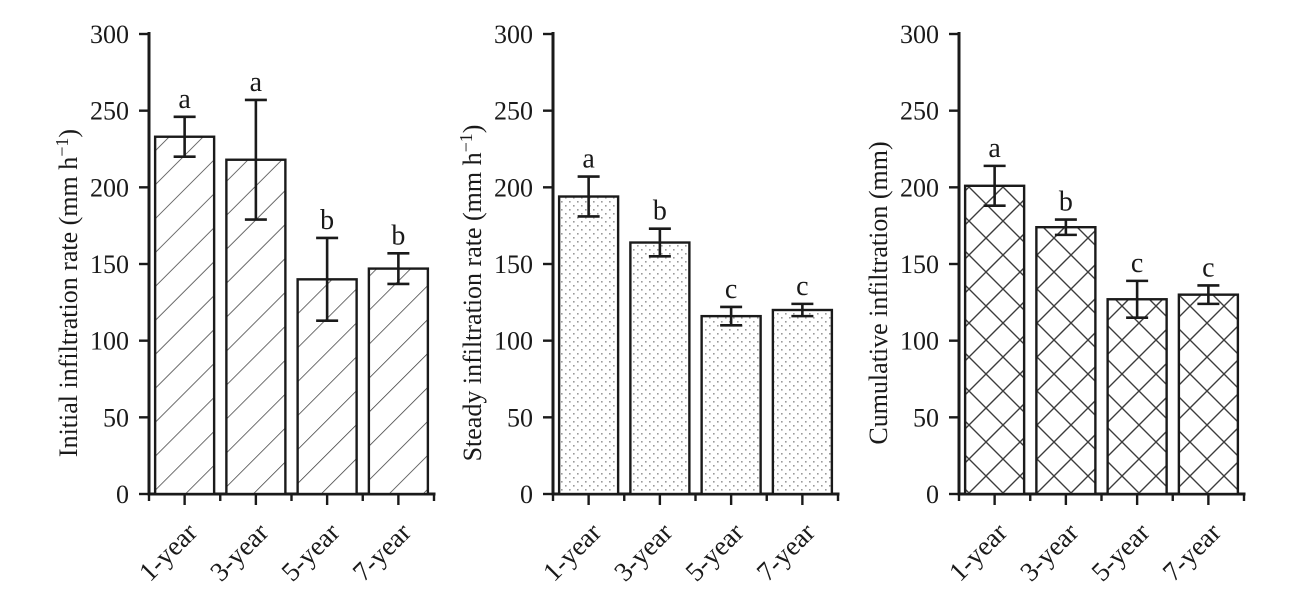 The image size is (1298, 597). What do you see at coordinates (878, 292) in the screenshot?
I see `y-axis-title: Cumulative infiltration (mm)` at bounding box center [878, 292].